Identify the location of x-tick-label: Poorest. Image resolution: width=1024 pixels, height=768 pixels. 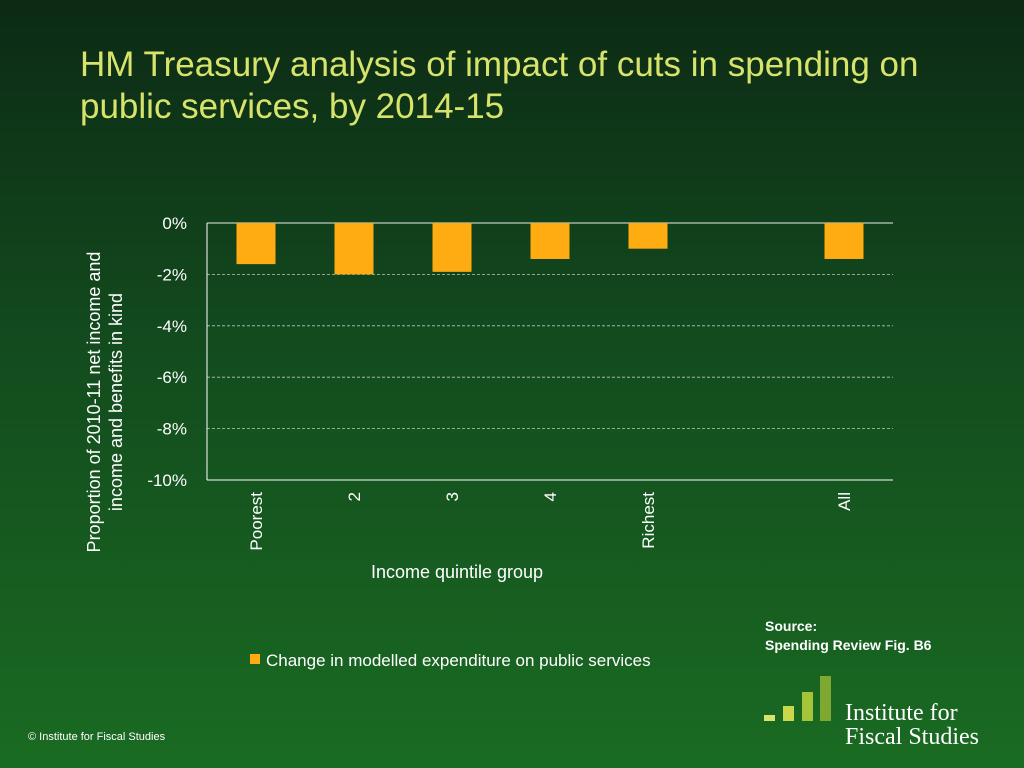
(256, 521).